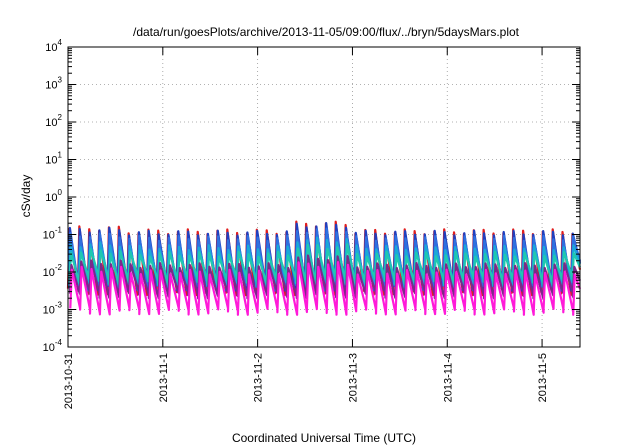 The width and height of the screenshot is (640, 448). What do you see at coordinates (53, 159) in the screenshot?
I see `y-tick-label: 10¹` at bounding box center [53, 159].